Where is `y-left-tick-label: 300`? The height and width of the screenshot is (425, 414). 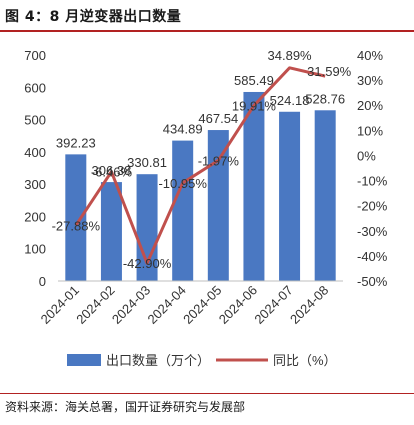
y-left-tick-label: 300 is located at coordinates (35, 184).